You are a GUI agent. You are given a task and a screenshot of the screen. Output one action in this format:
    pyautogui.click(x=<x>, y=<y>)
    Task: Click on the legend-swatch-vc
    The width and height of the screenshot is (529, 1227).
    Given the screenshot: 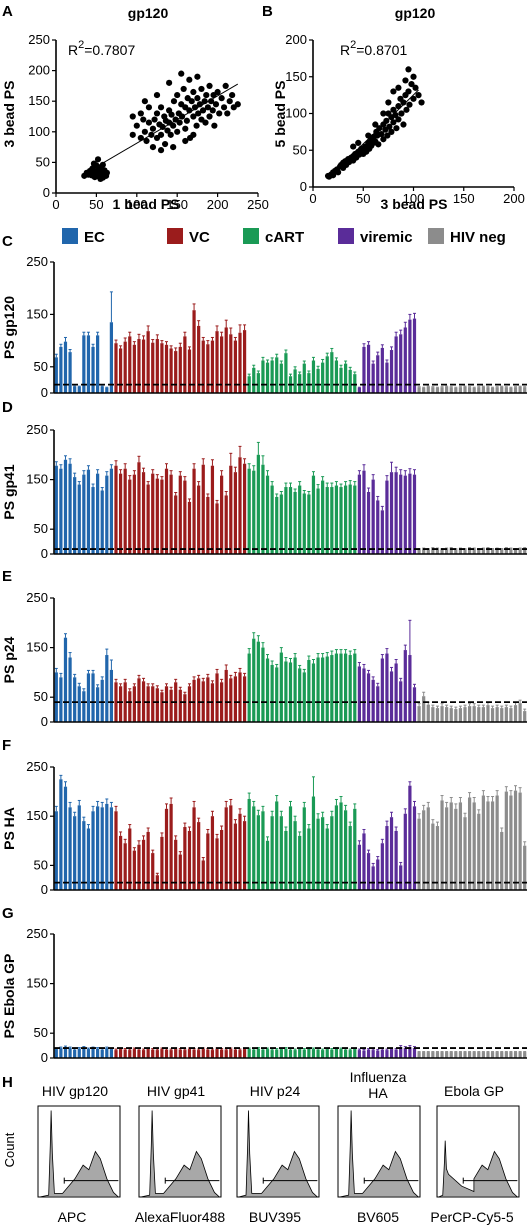 What is the action you would take?
    pyautogui.click(x=175, y=236)
    